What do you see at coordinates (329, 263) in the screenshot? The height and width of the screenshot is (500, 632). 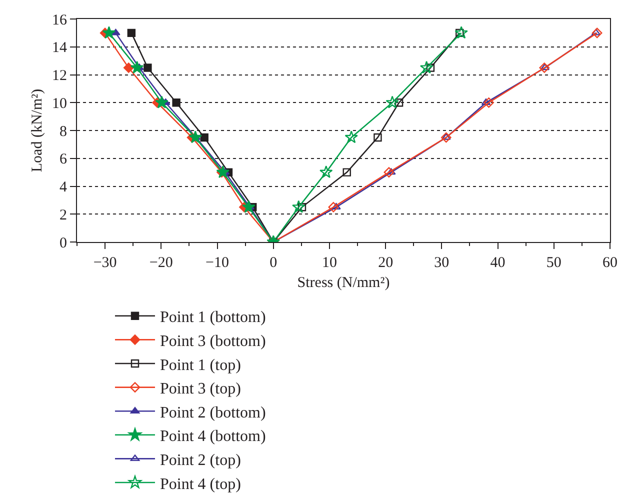 I see `x-tick-label: 10` at bounding box center [329, 263].